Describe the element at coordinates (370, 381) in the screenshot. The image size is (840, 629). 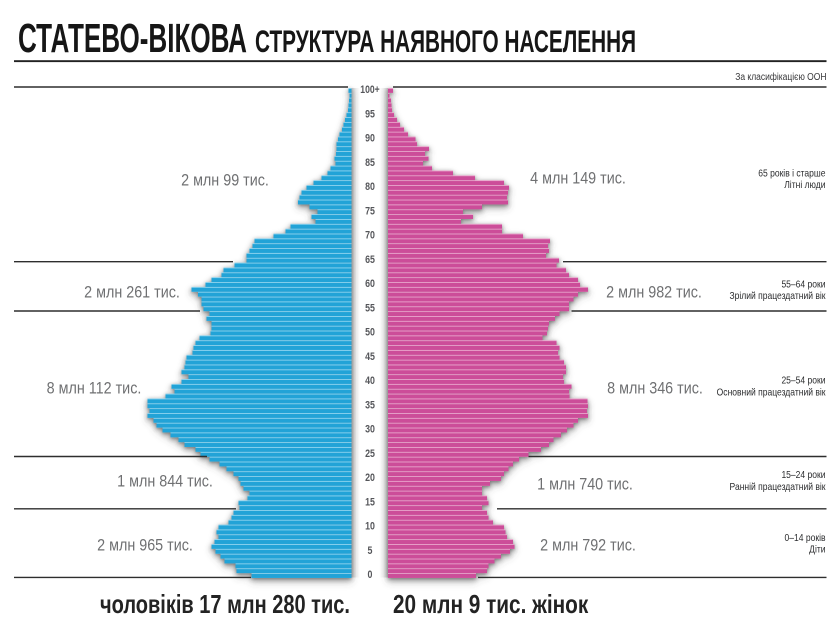
I see `svg-text: 40` at that location.